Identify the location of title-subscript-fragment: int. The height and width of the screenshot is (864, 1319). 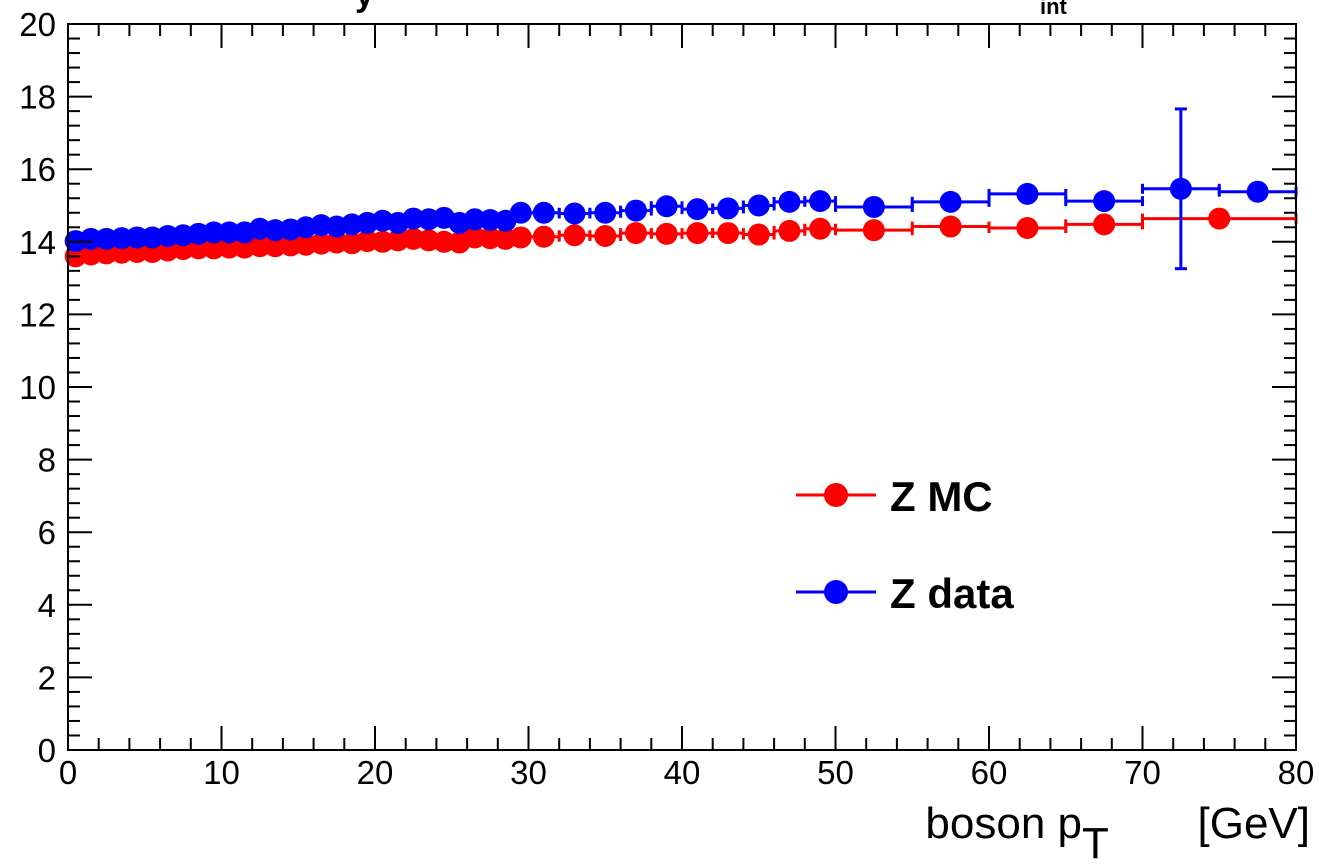
(1054, 9).